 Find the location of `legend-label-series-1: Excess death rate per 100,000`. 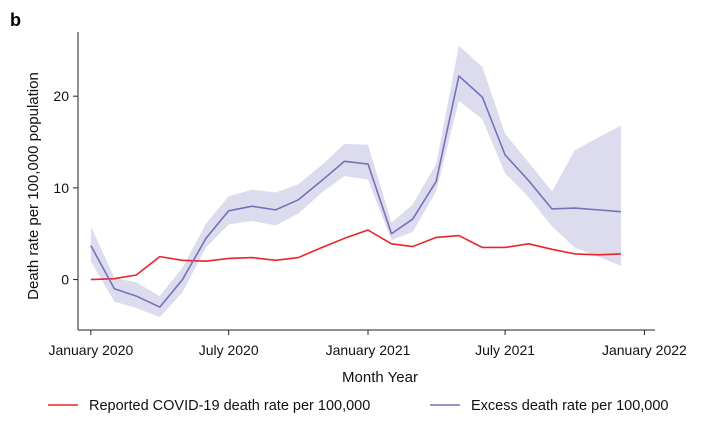

legend-label-series-1: Excess death rate per 100,000 is located at coordinates (570, 406).